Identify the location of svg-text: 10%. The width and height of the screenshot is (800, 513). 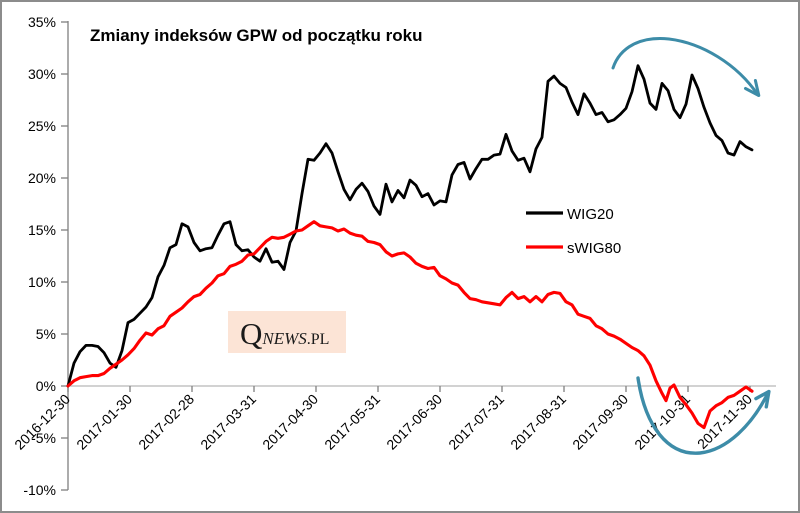
(42, 282).